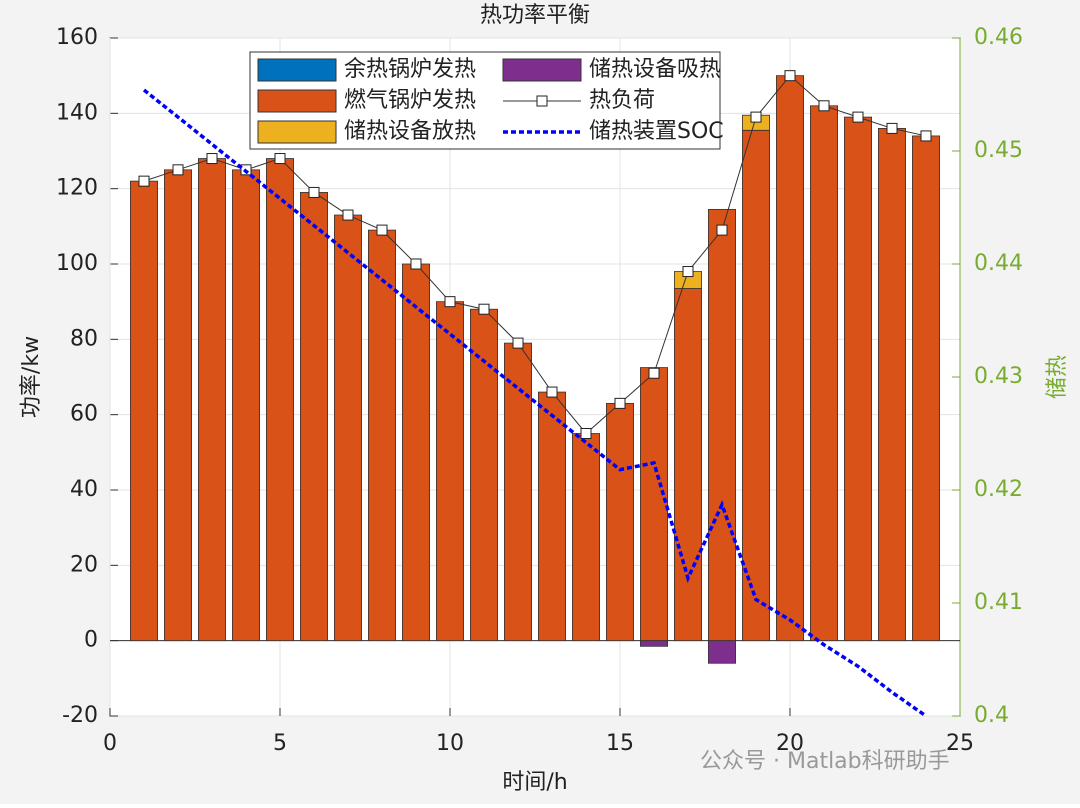  What do you see at coordinates (655, 69) in the screenshot?
I see `legend-label: 储热设备吸热` at bounding box center [655, 69].